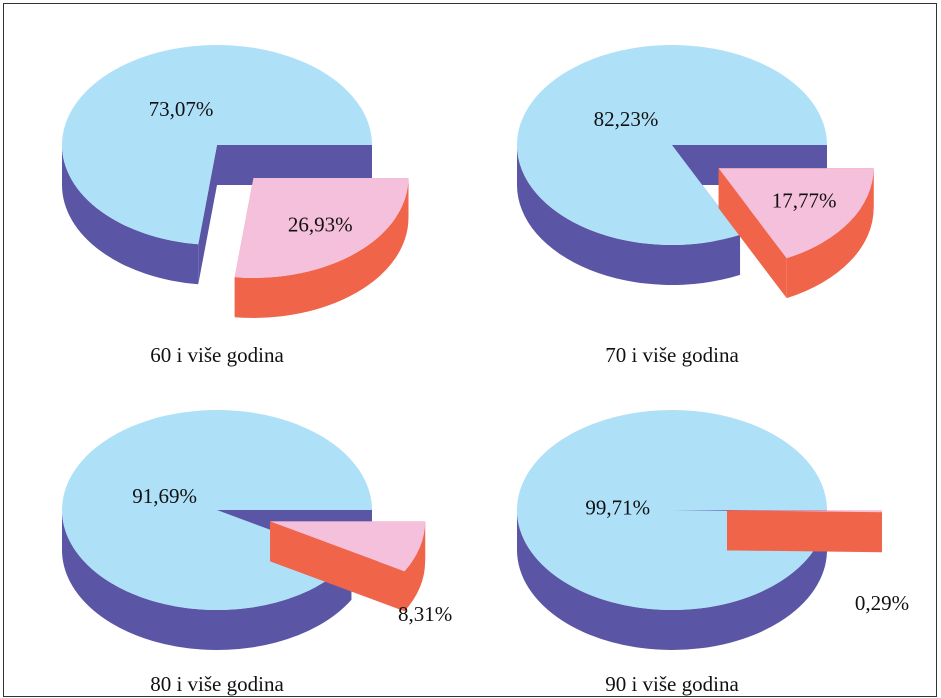 The width and height of the screenshot is (941, 698). What do you see at coordinates (882, 603) in the screenshot?
I see `value-label: 0,29%` at bounding box center [882, 603].